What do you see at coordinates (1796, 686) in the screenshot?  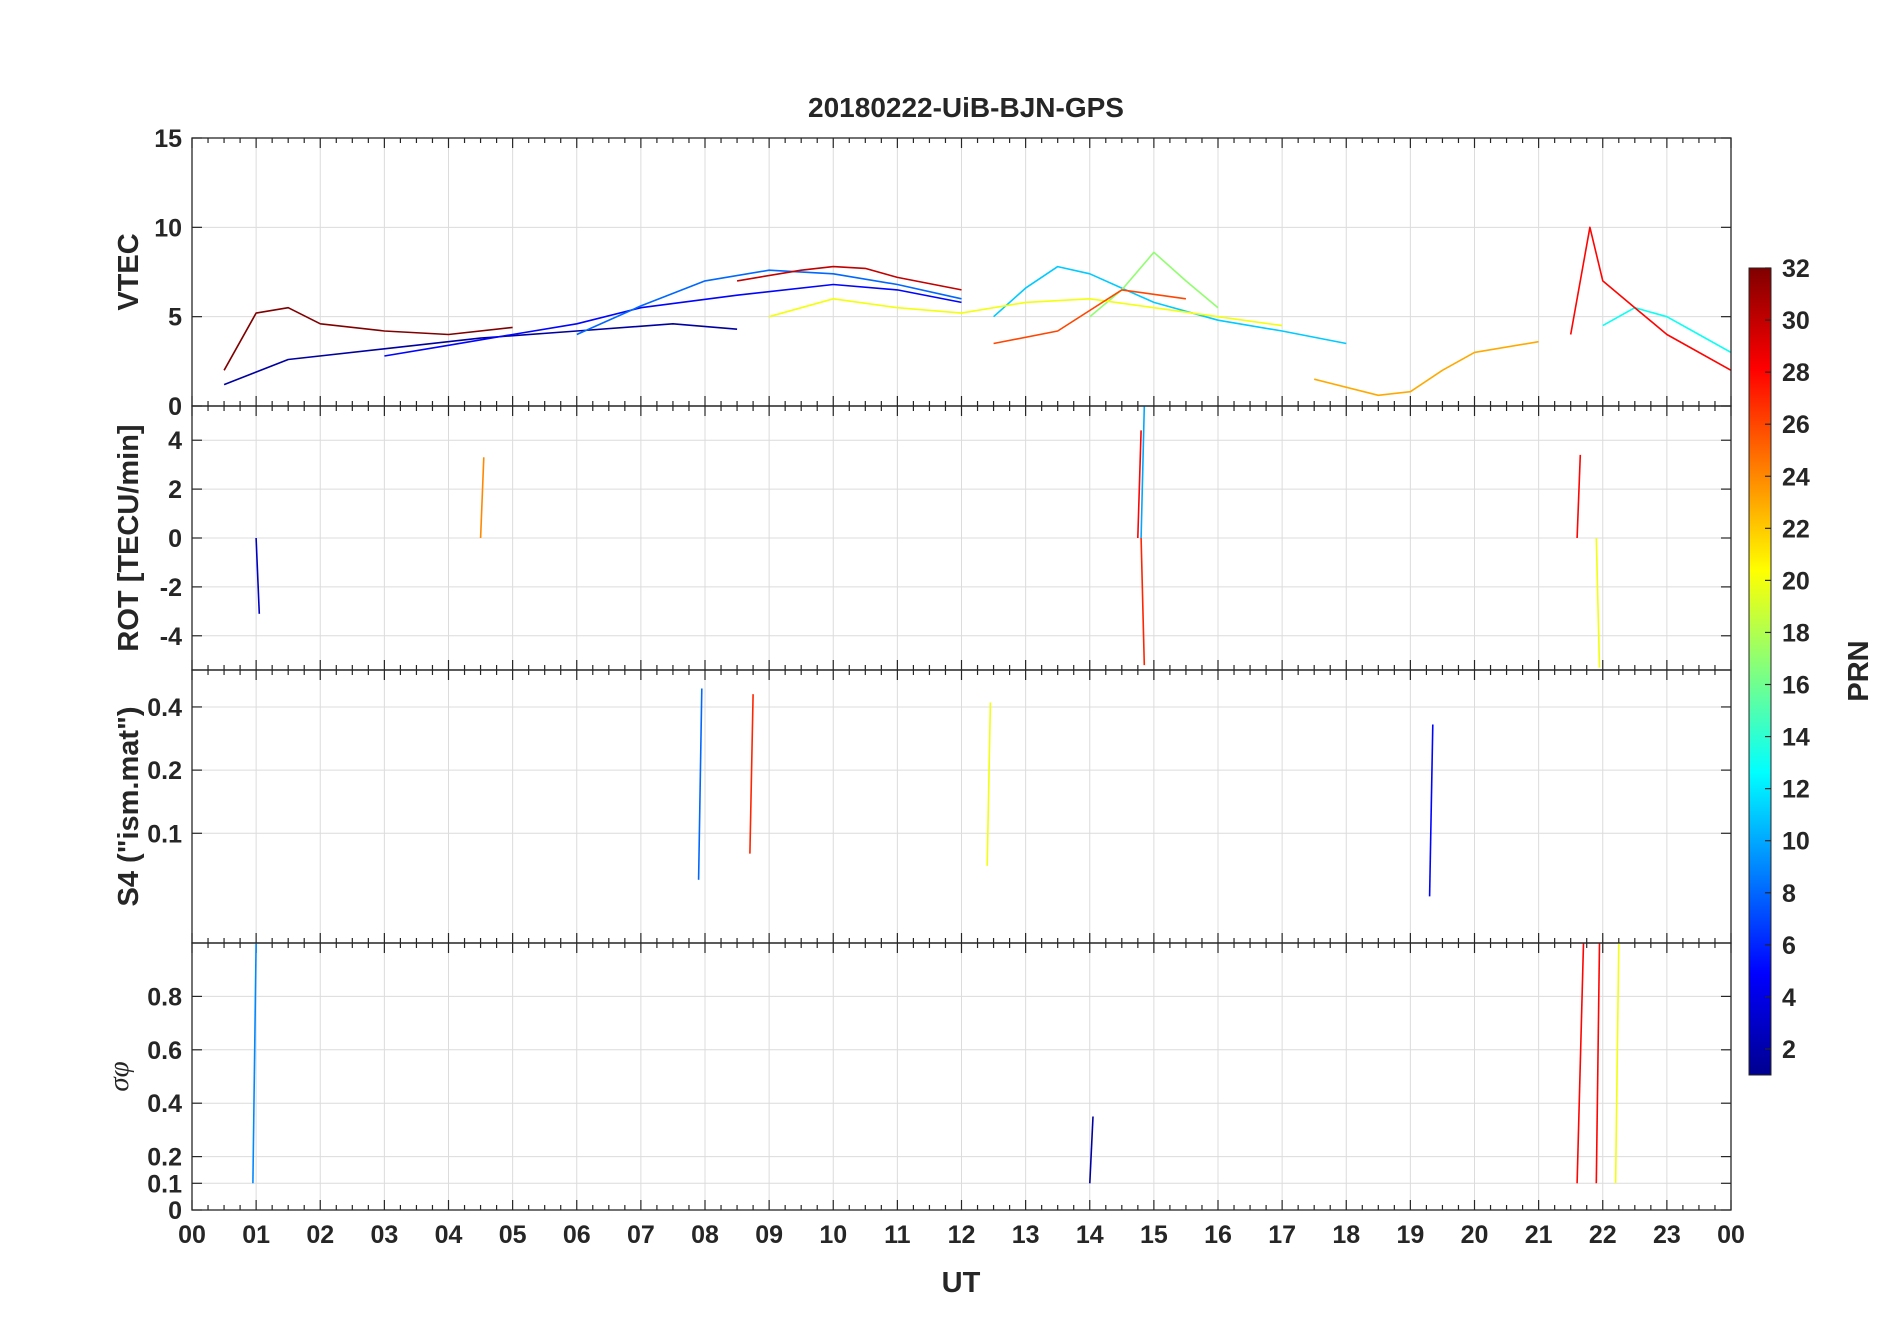 I see `colorbar-tick-label: 16` at bounding box center [1796, 686].